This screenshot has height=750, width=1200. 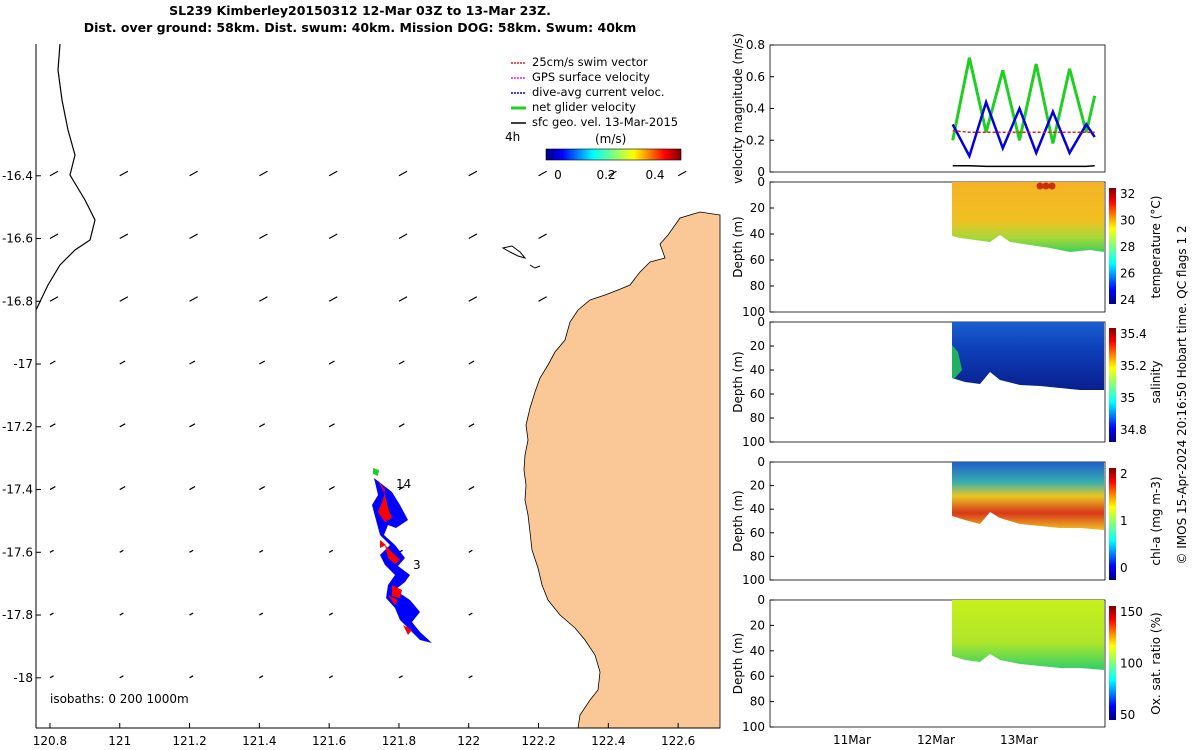 I want to click on time-tick-12mar: 12Mar, so click(x=936, y=740).